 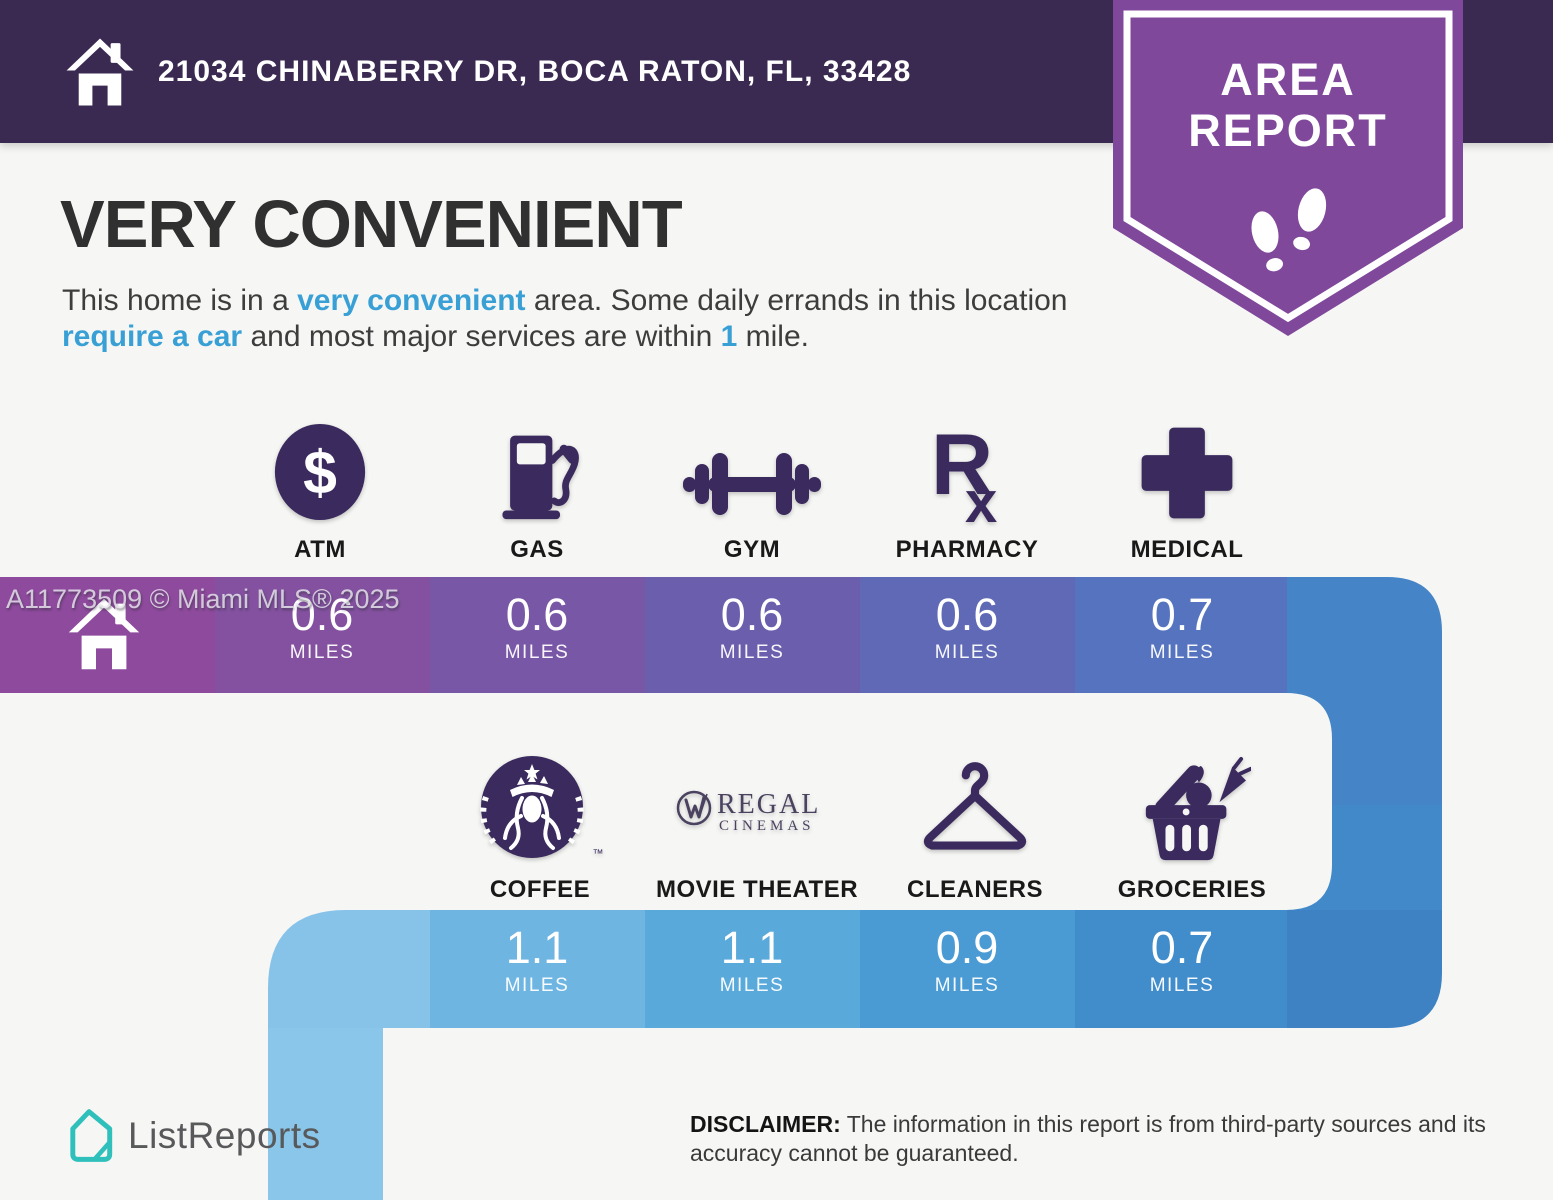 What do you see at coordinates (481, 336) in the screenshot?
I see `summary-part: and most major services are within` at bounding box center [481, 336].